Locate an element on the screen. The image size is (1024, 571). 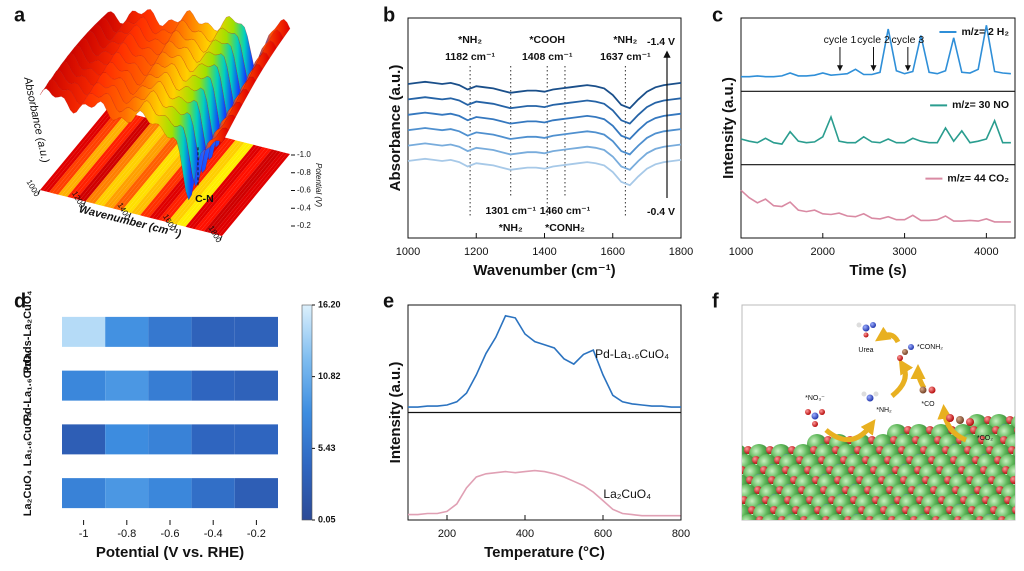
x-tick-label: 1400 is located at coordinates (544, 252).